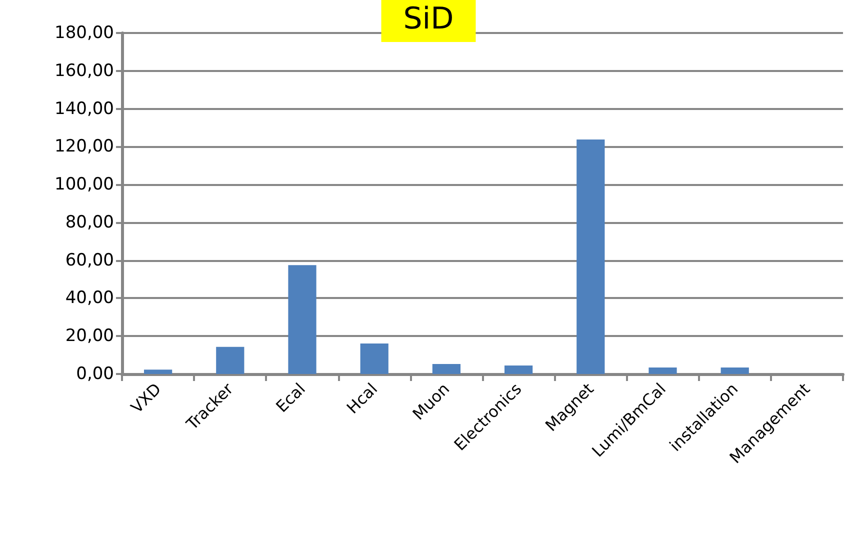 Image resolution: width=857 pixels, height=542 pixels. What do you see at coordinates (89, 222) in the screenshot?
I see `y-tick-label: 80,00` at bounding box center [89, 222].